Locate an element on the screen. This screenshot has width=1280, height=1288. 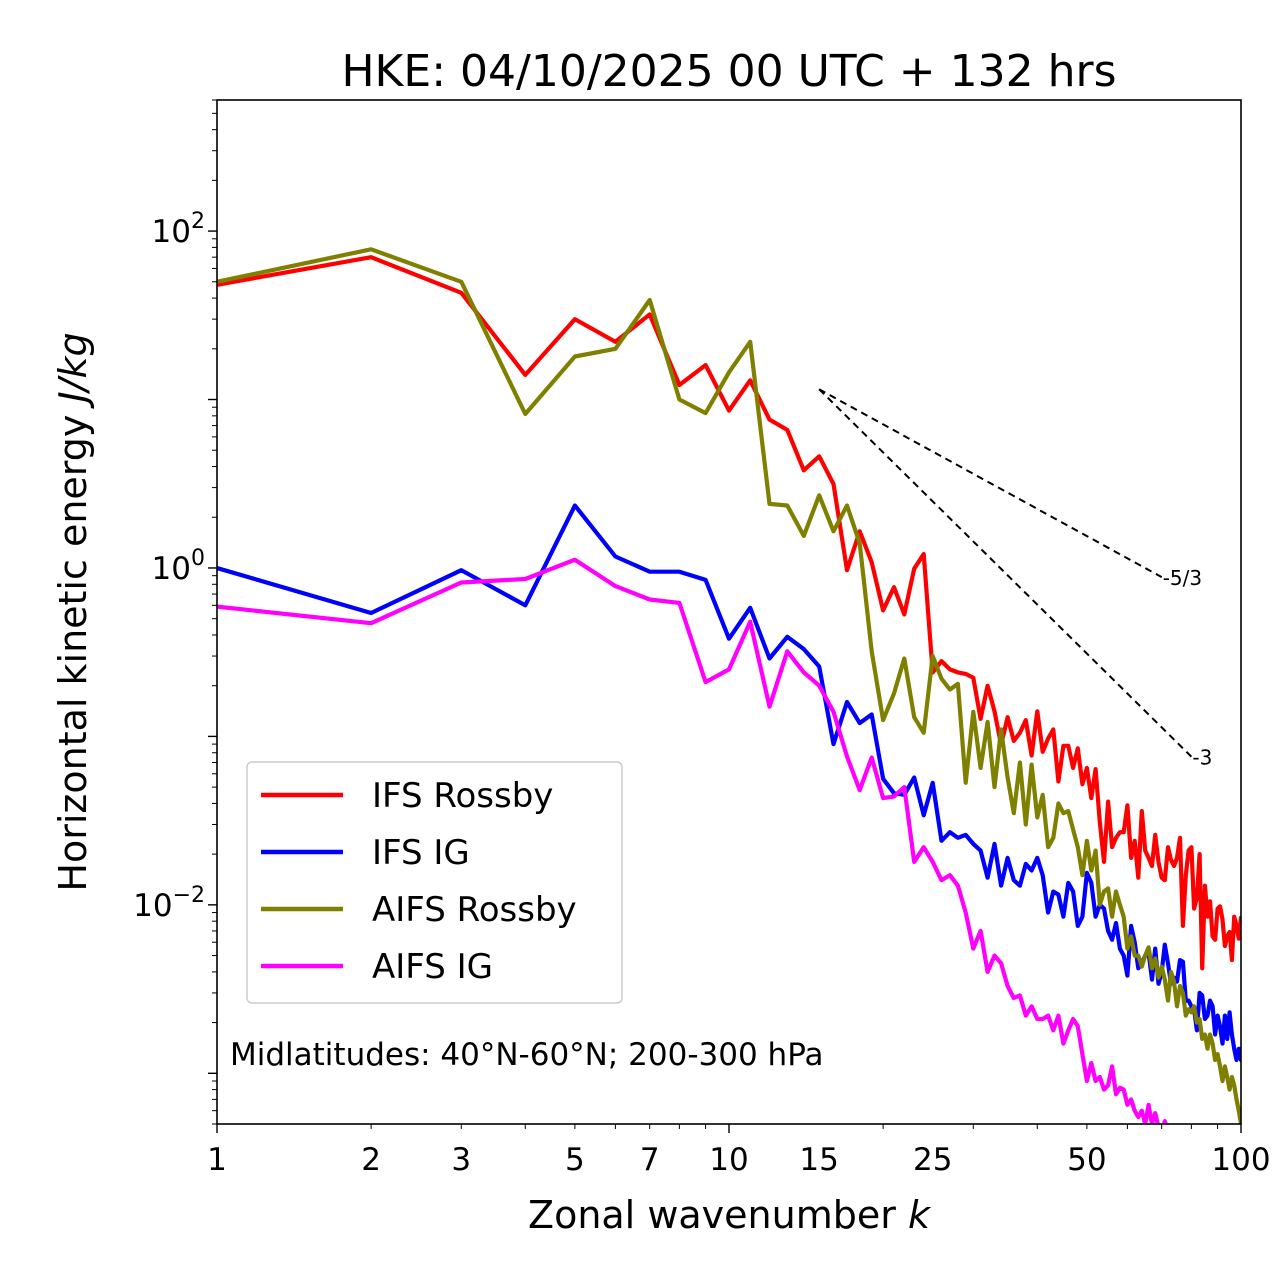
chart-title: HKE: 04/10/2025 00 UTC + 132 hrs is located at coordinates (728, 71).